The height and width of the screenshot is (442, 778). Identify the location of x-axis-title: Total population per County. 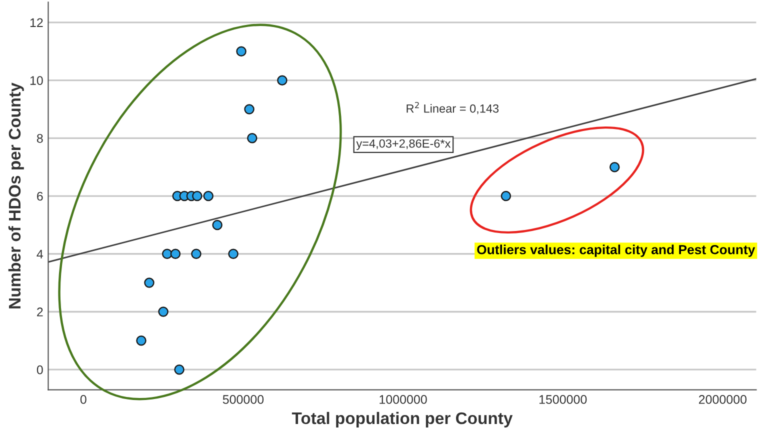
(402, 420).